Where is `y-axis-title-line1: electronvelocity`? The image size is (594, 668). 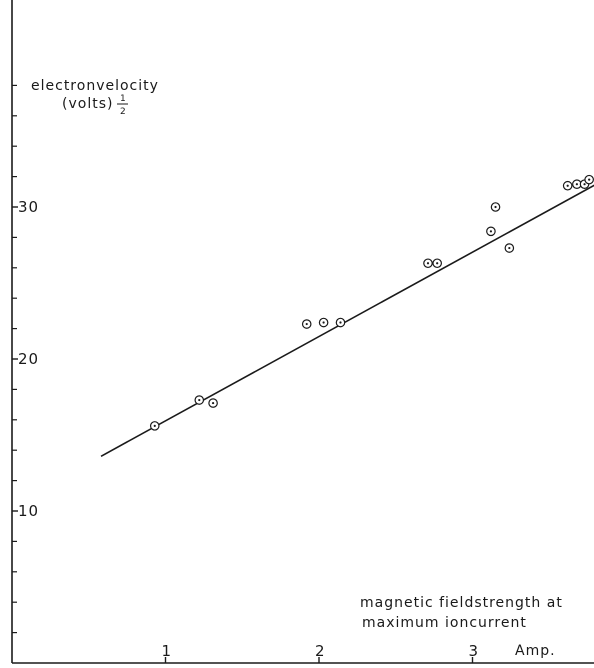
y-axis-title-line1: electronvelocity is located at coordinates (95, 86).